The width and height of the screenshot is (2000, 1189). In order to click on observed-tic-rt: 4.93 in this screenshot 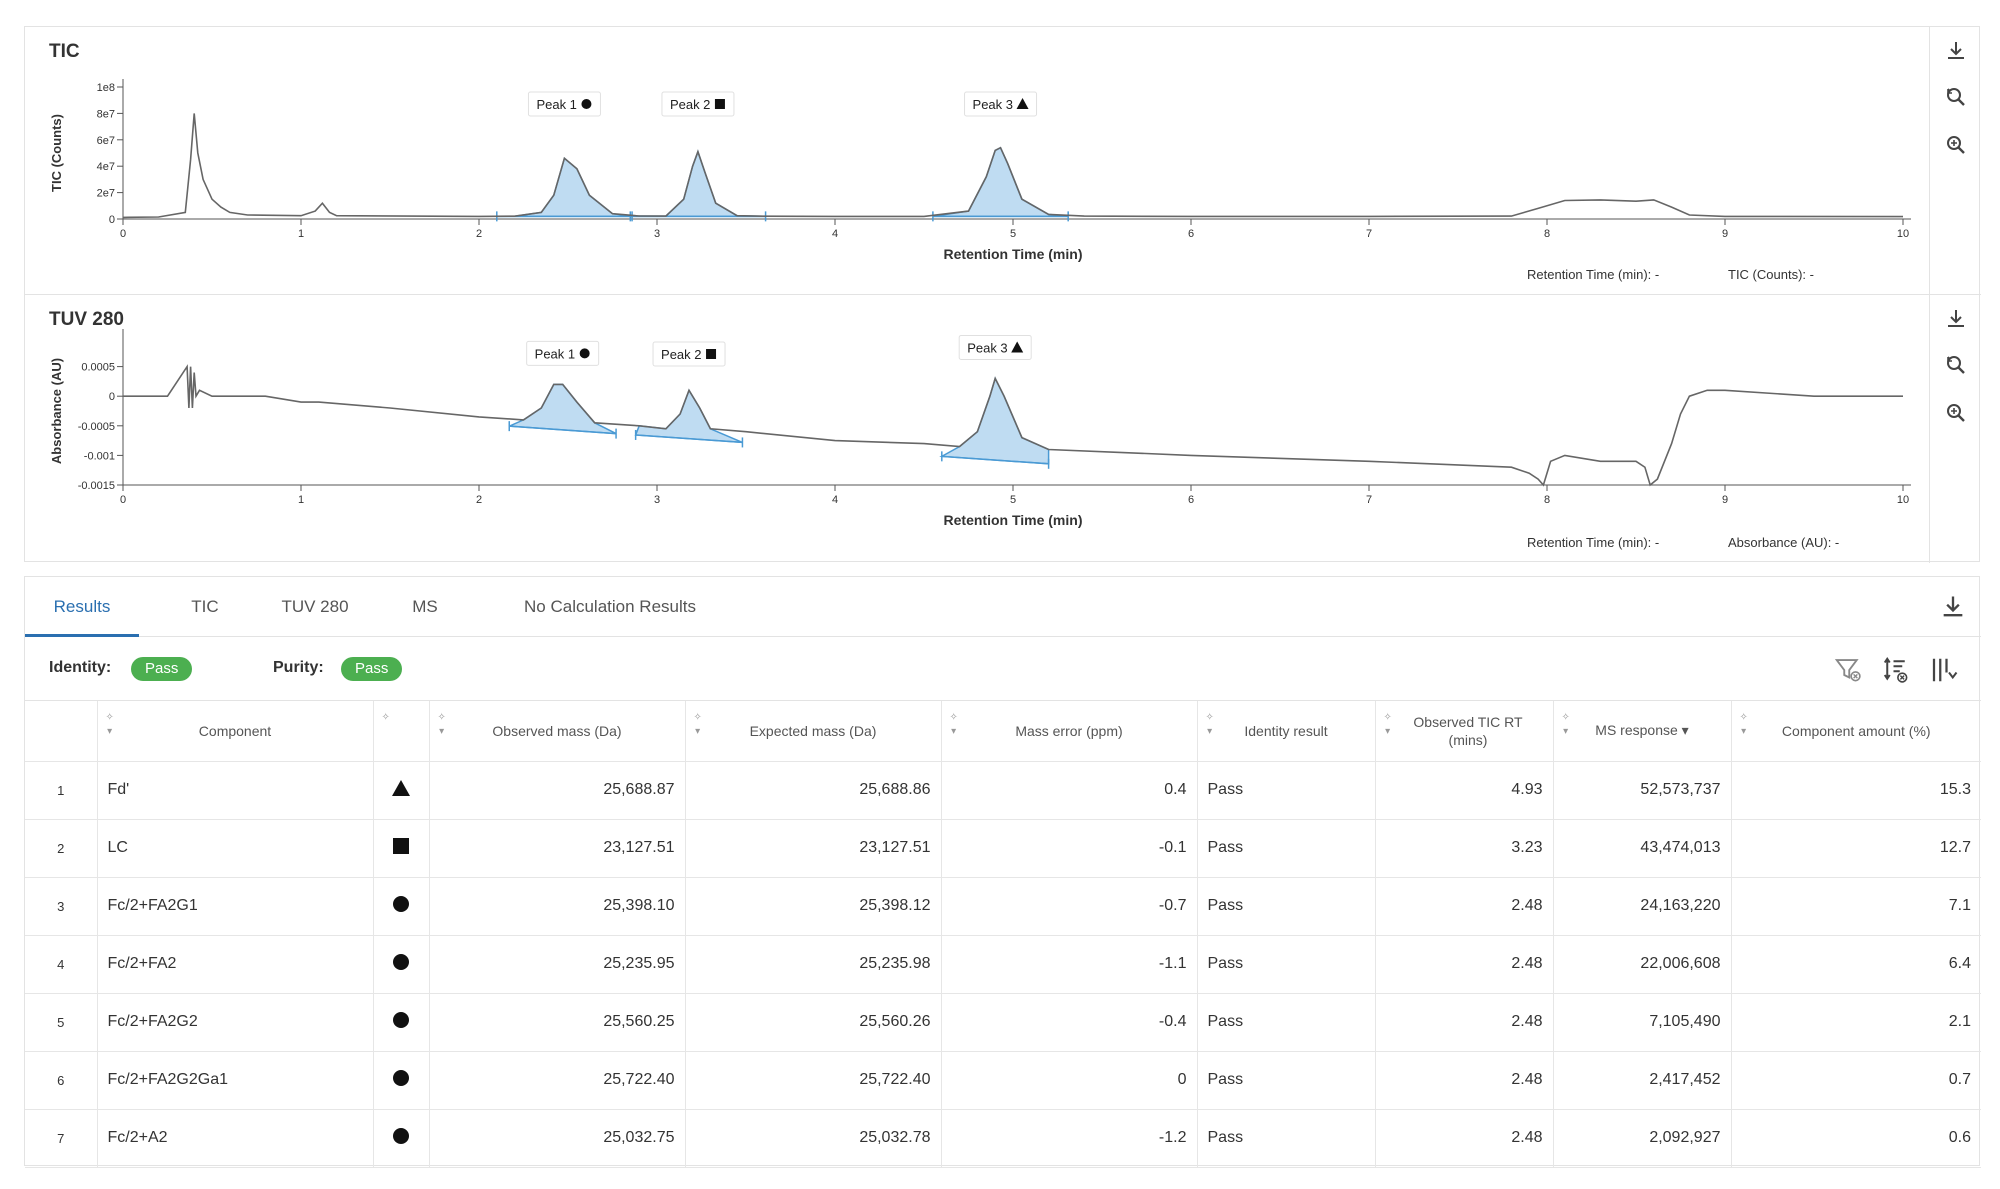, I will do `click(1464, 790)`.